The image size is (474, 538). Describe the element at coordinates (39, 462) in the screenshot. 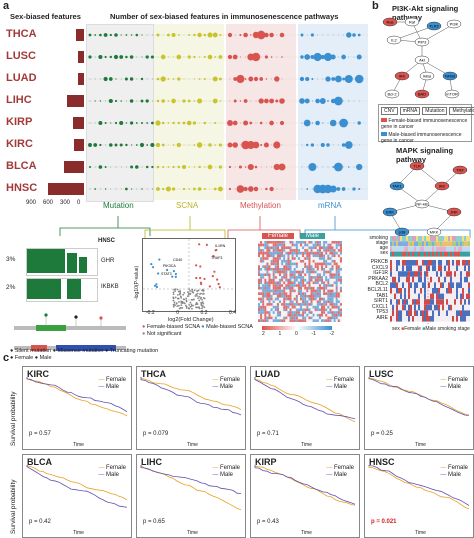

I see `km-title: BLCA` at that location.